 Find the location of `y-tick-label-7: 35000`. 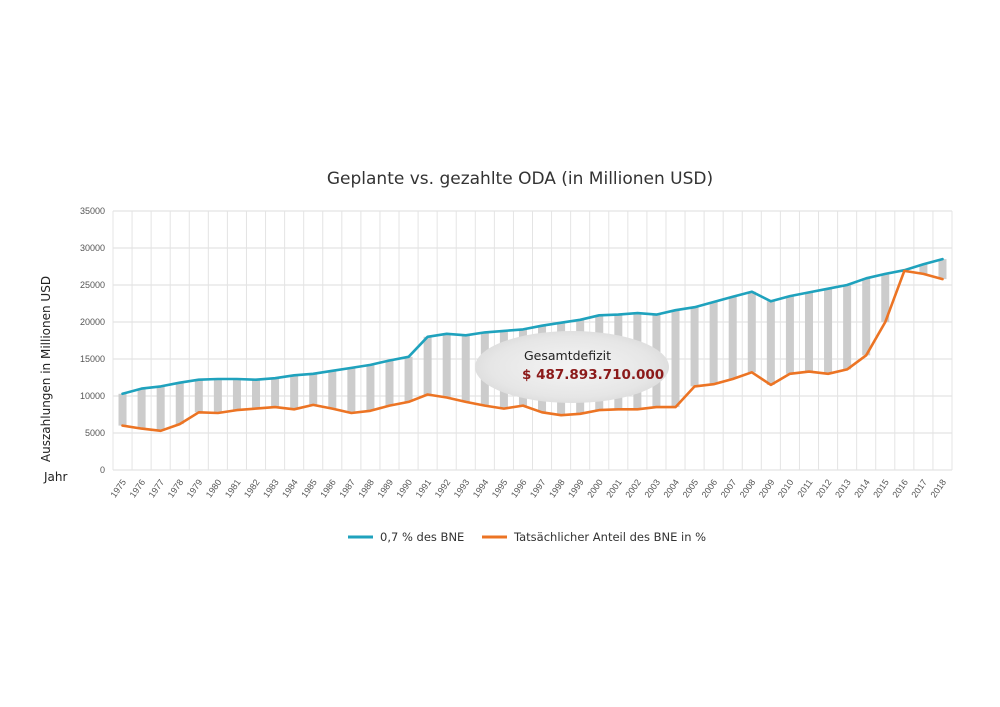

y-tick-label-7: 35000 is located at coordinates (92, 211).